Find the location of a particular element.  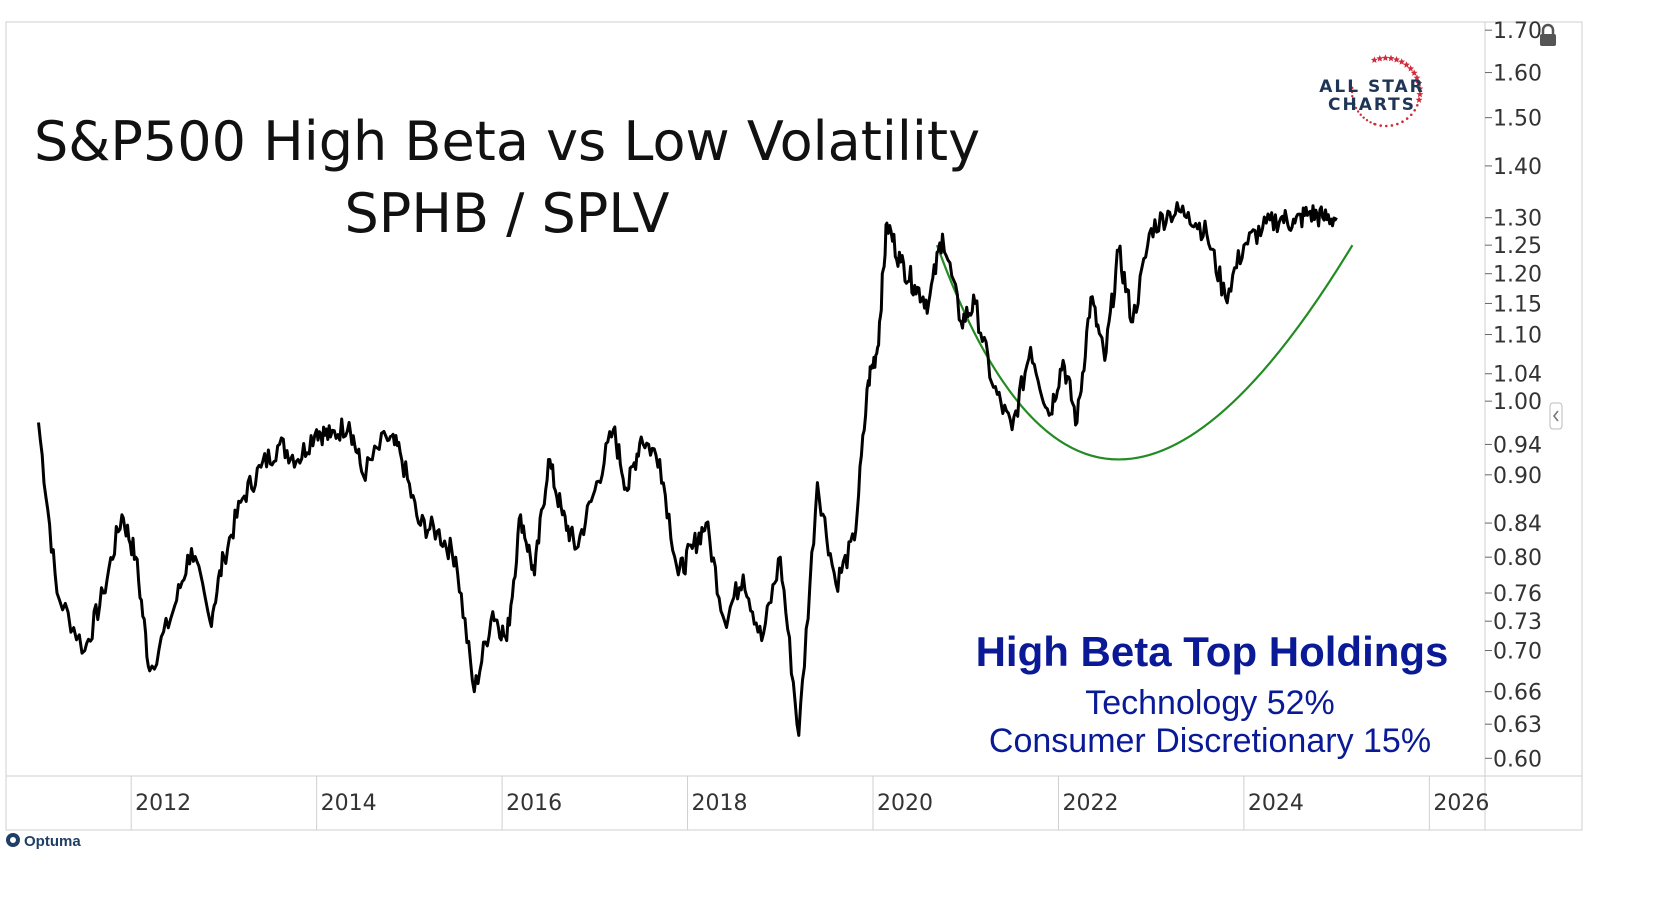

y-tick-label: 0.70 is located at coordinates (1517, 652).